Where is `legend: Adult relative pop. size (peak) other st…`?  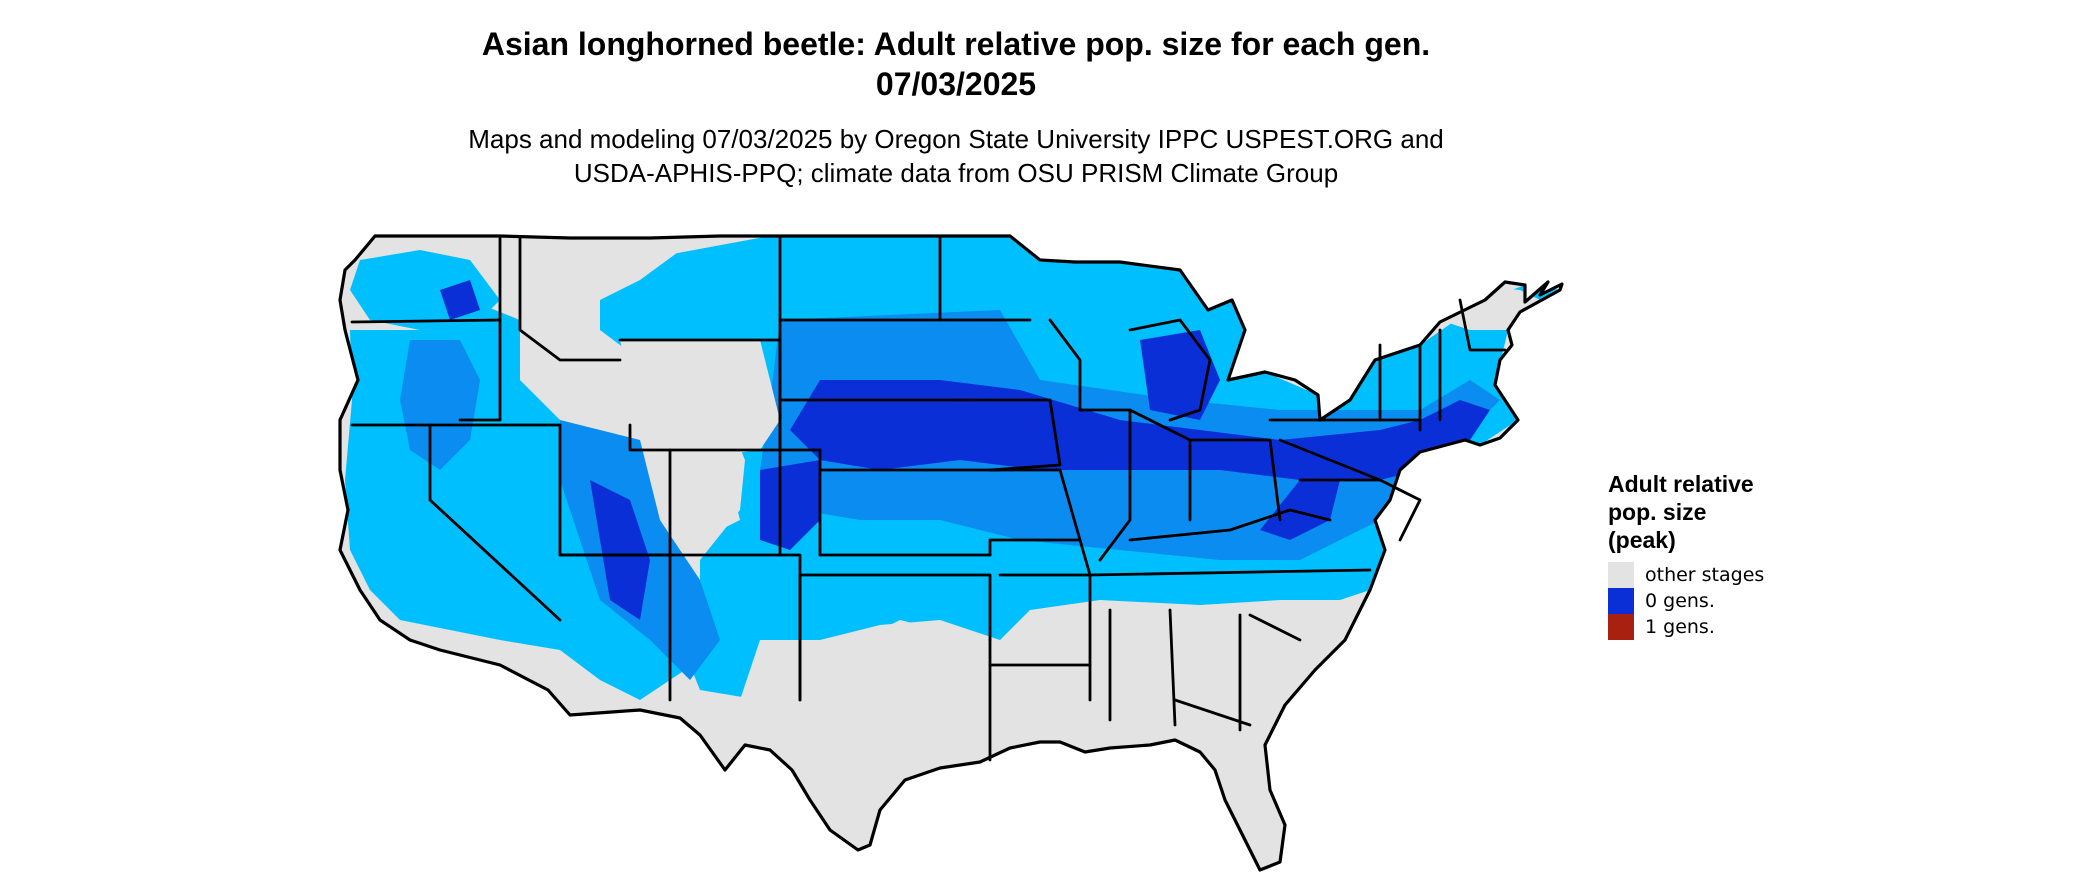 legend: Adult relative pop. size (peak) other st… is located at coordinates (1718, 555).